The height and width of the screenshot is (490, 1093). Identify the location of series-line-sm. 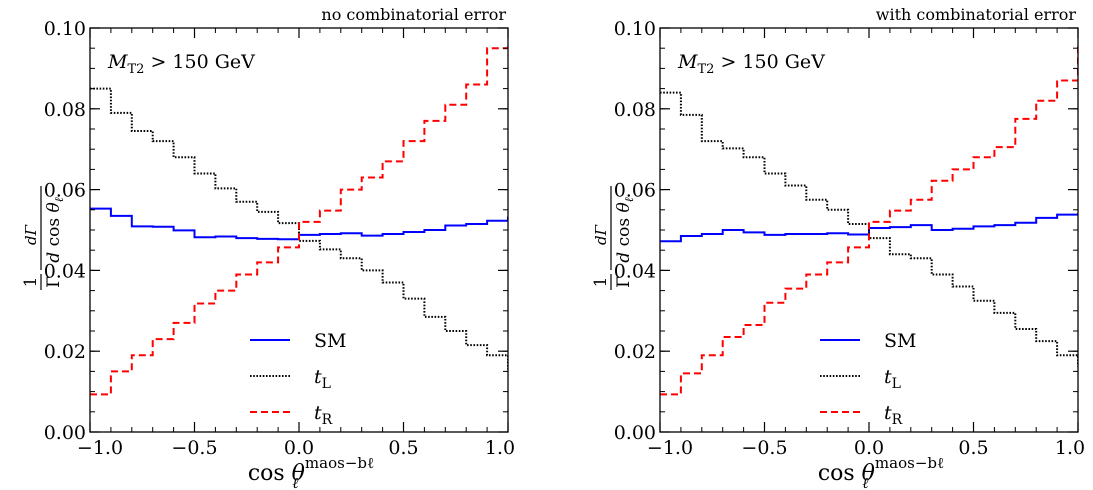
(869, 228).